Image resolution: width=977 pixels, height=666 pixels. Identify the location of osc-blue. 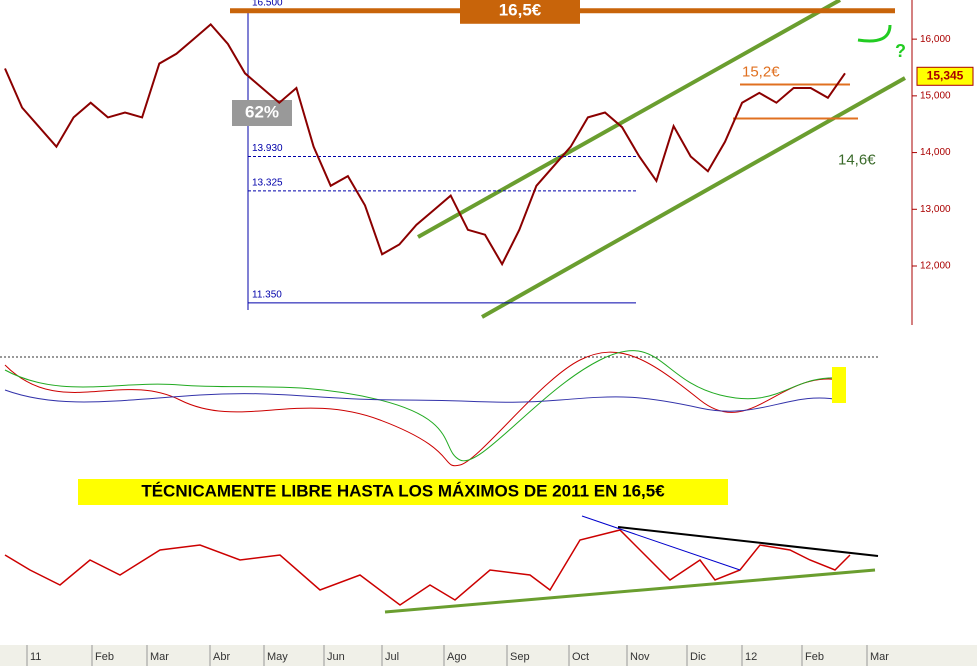
(422, 400).